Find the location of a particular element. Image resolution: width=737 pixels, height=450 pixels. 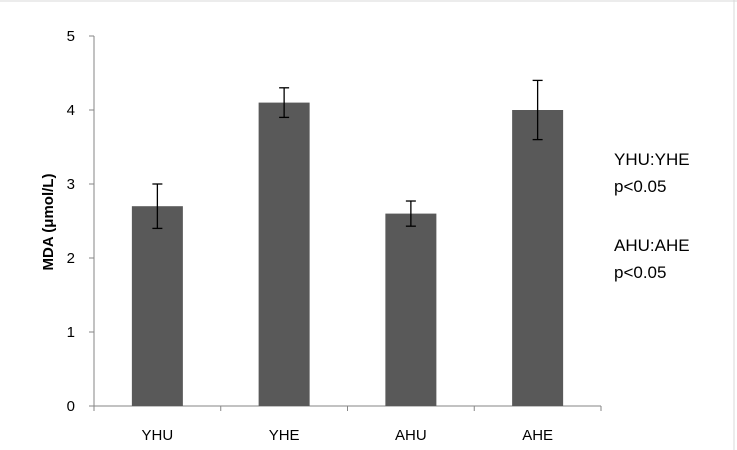

error-bar-yhu is located at coordinates (157, 206).